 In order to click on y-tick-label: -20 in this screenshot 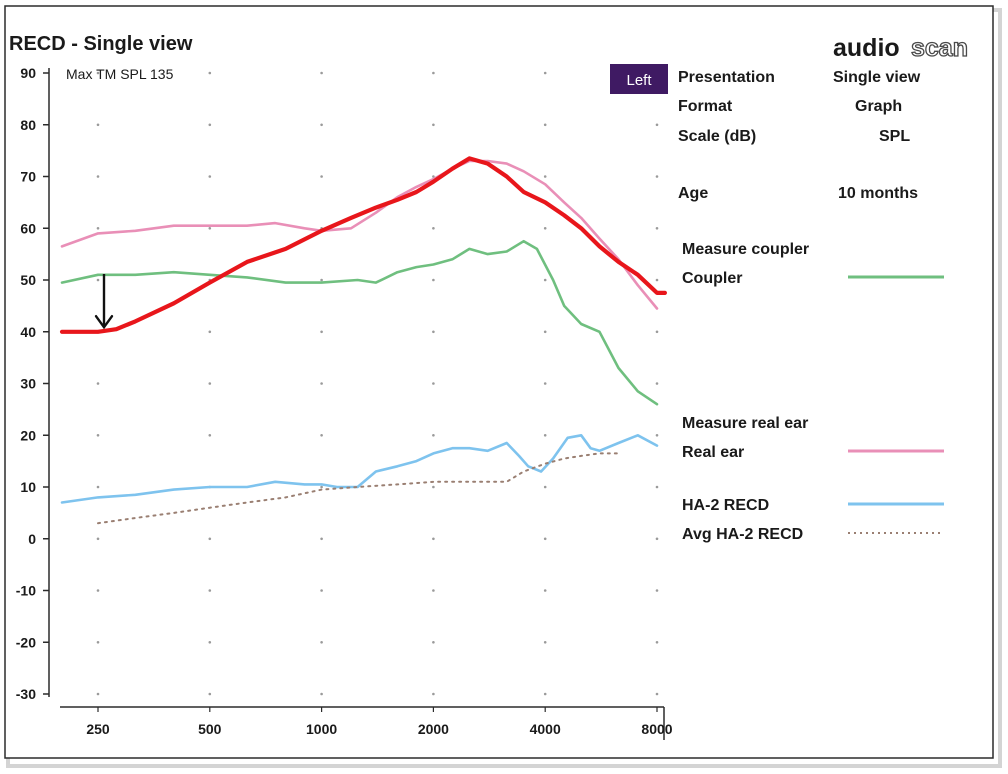, I will do `click(26, 642)`.